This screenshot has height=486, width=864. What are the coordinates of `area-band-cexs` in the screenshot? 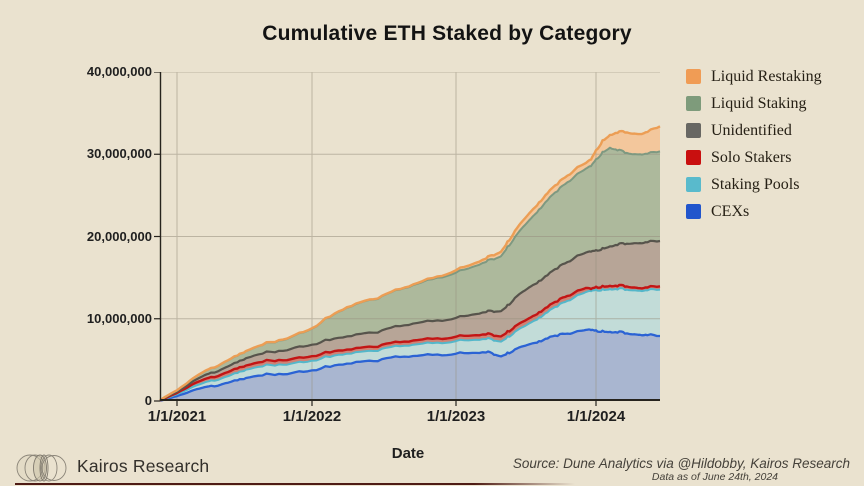 It's located at (410, 365).